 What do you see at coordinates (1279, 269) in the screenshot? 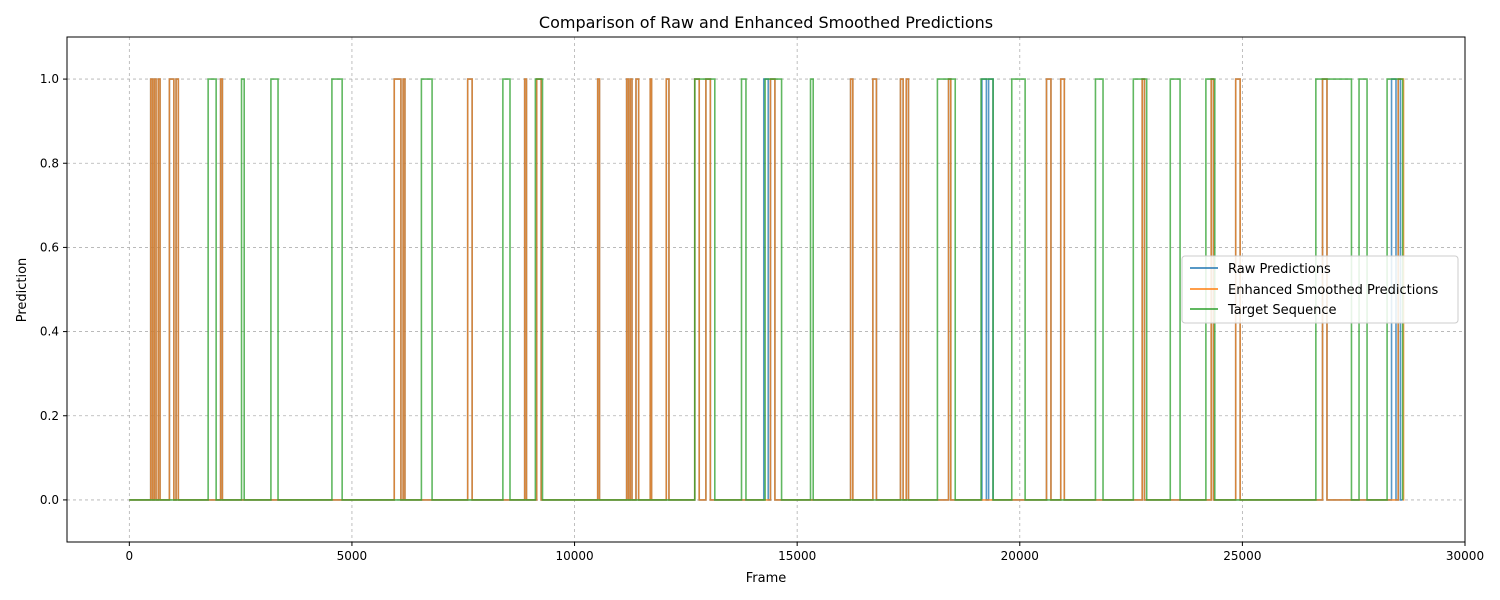
I see `legend-label-raw: Raw Predictions` at bounding box center [1279, 269].